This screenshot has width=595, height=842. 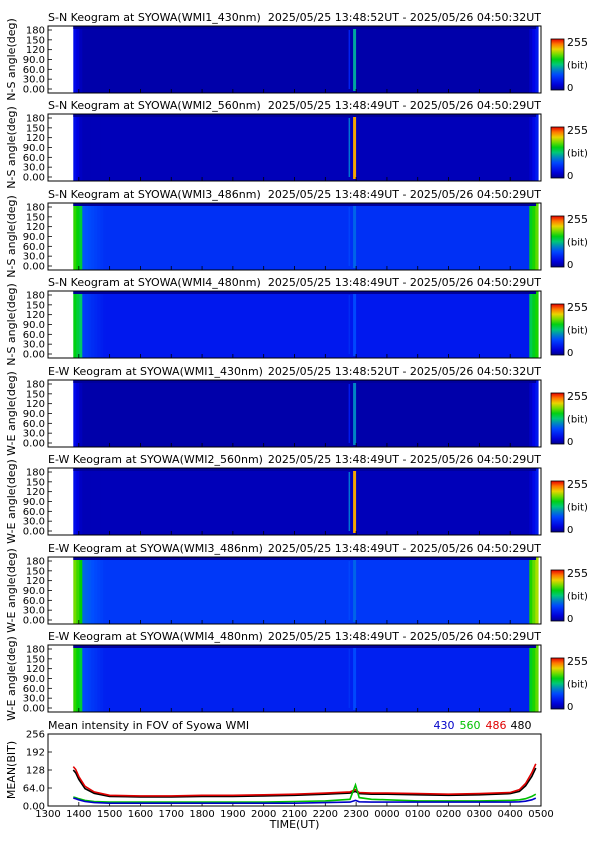 I want to click on y-axis-label: N-S angle(deg), so click(x=11, y=59).